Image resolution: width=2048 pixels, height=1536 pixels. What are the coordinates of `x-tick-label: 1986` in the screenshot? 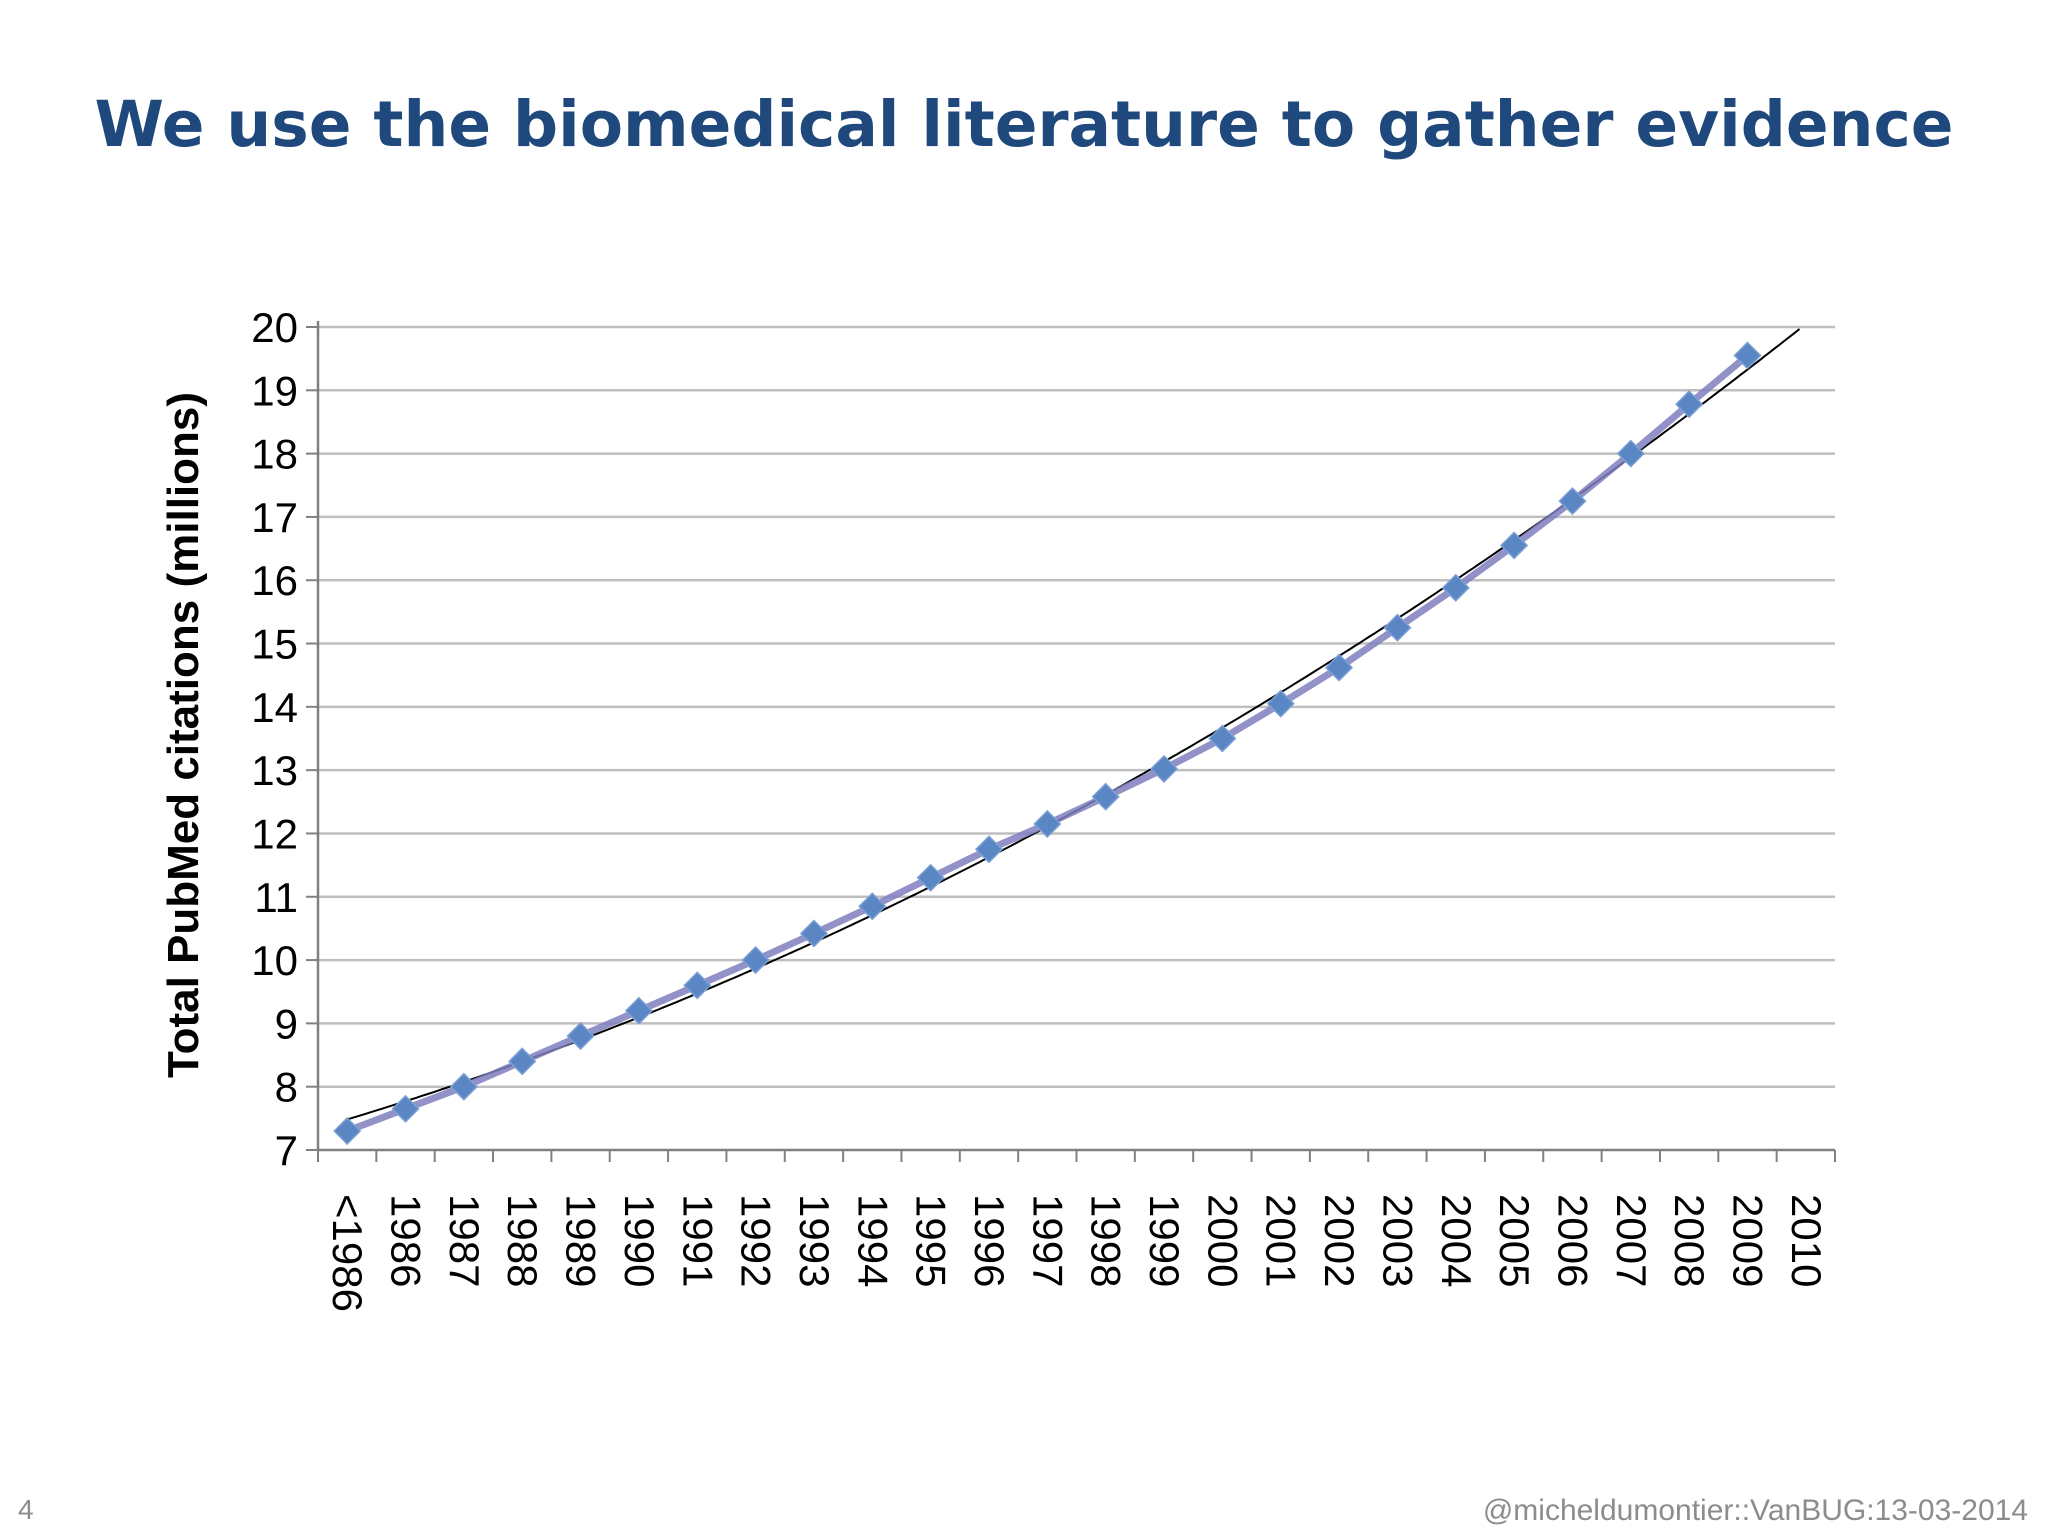 It's located at (406, 1240).